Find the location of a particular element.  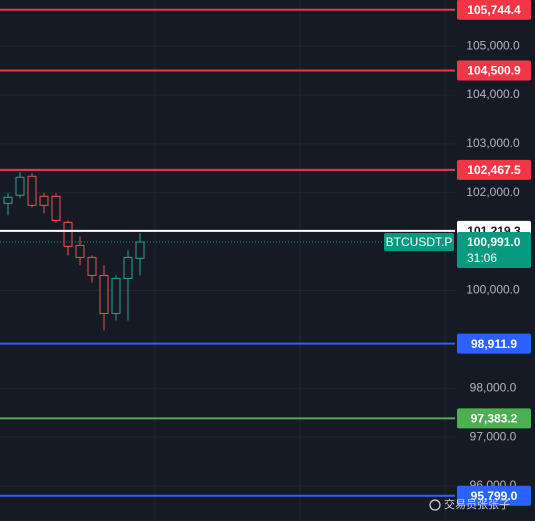

watermark: 交易员张张子 is located at coordinates (477, 504).